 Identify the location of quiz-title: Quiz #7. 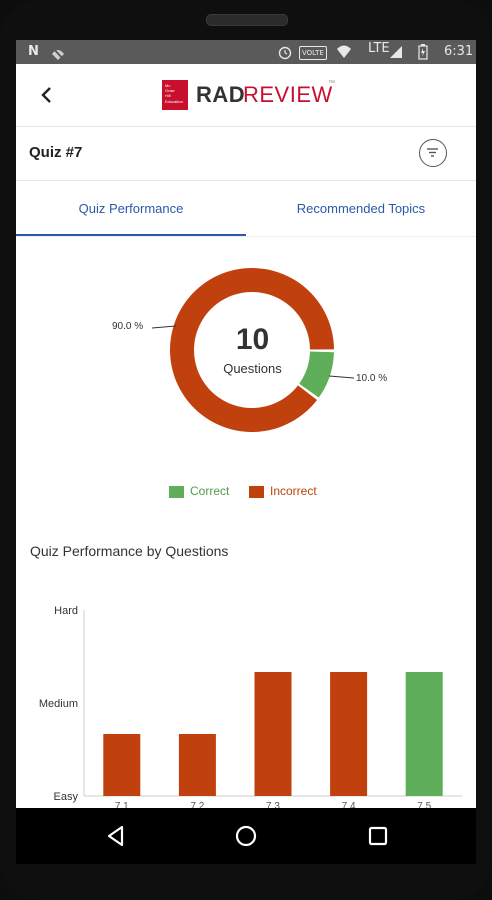
(56, 152).